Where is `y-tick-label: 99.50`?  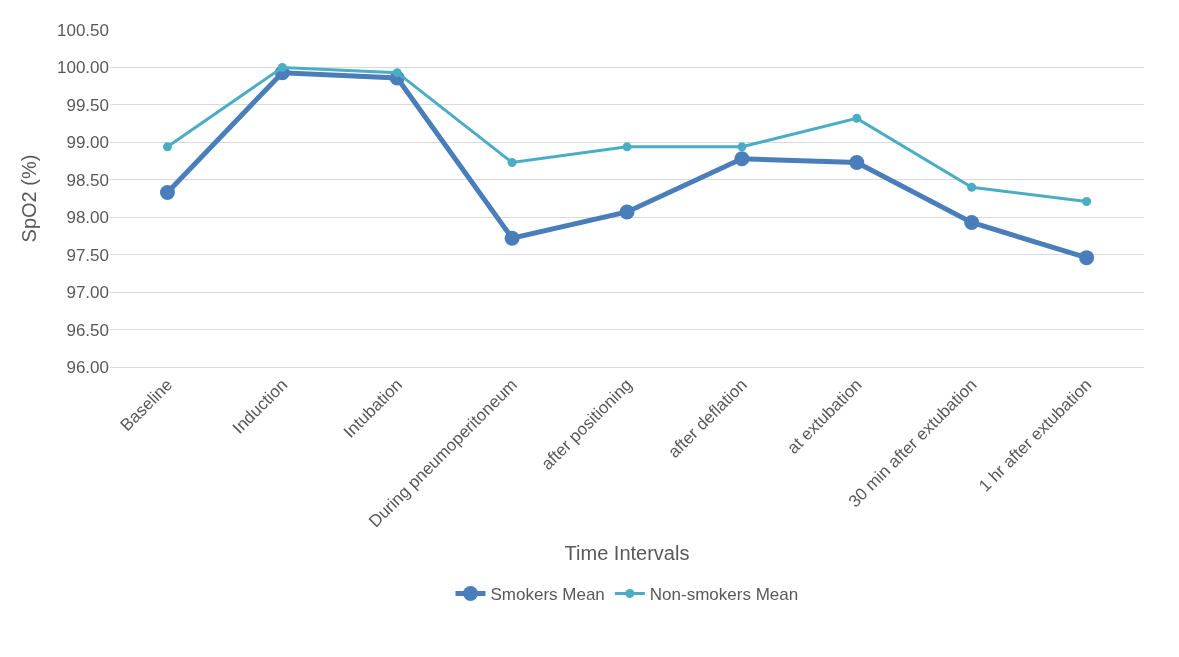
y-tick-label: 99.50 is located at coordinates (87, 105).